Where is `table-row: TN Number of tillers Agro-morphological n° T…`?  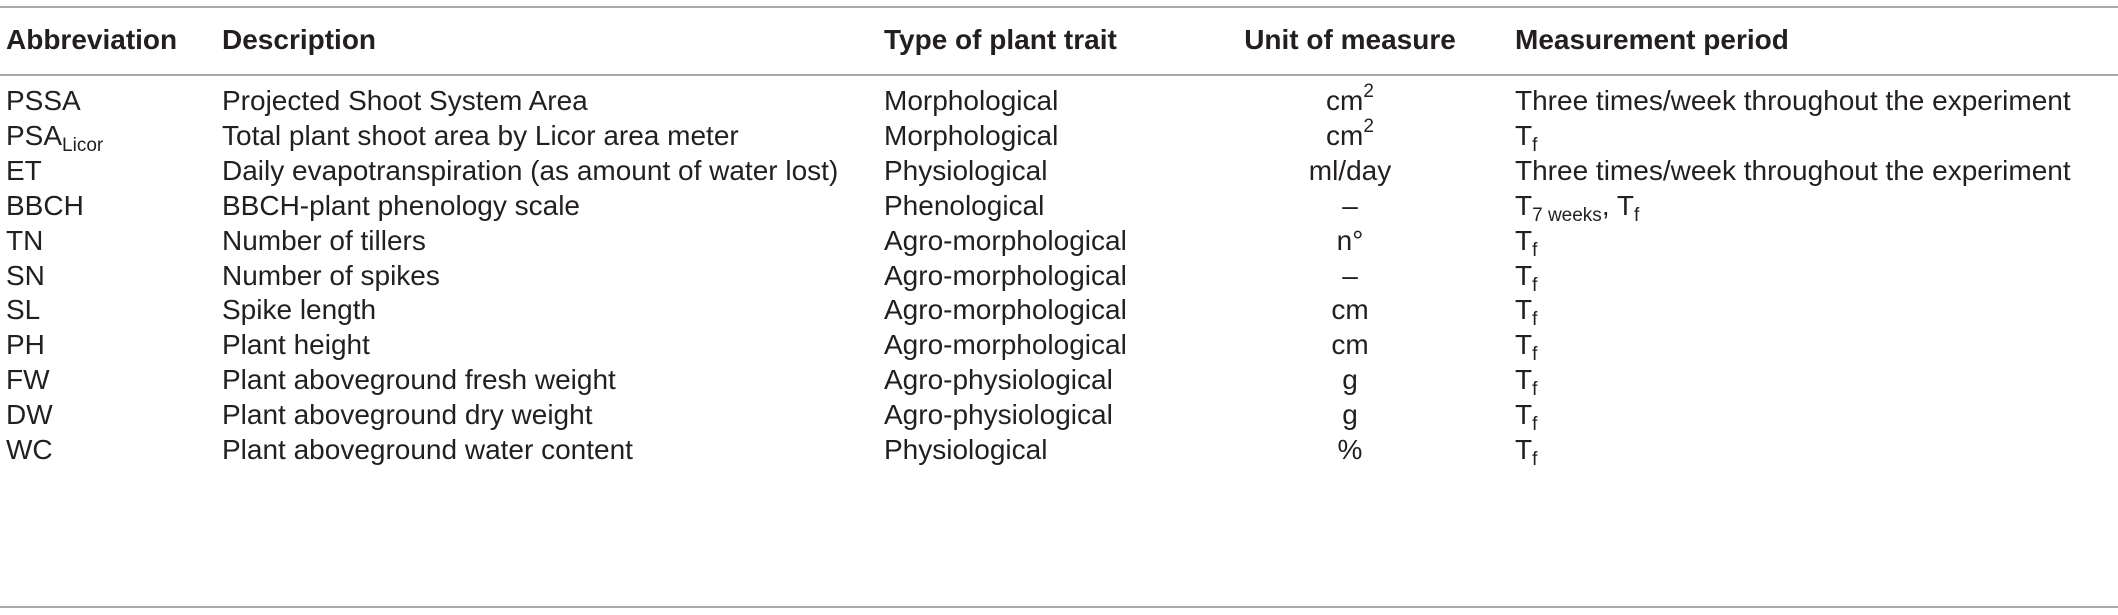
table-row: TN Number of tillers Agro-morphological n° T… is located at coordinates (1059, 242).